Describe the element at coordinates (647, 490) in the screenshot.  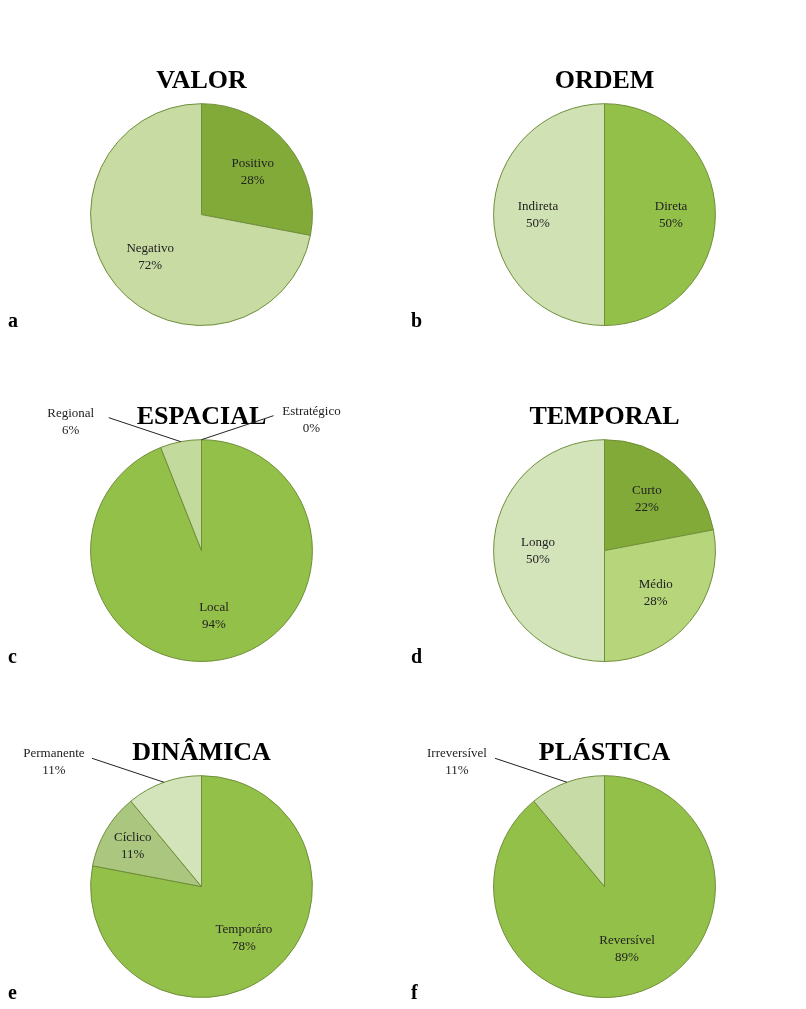
I see `slice-label: Curto` at that location.